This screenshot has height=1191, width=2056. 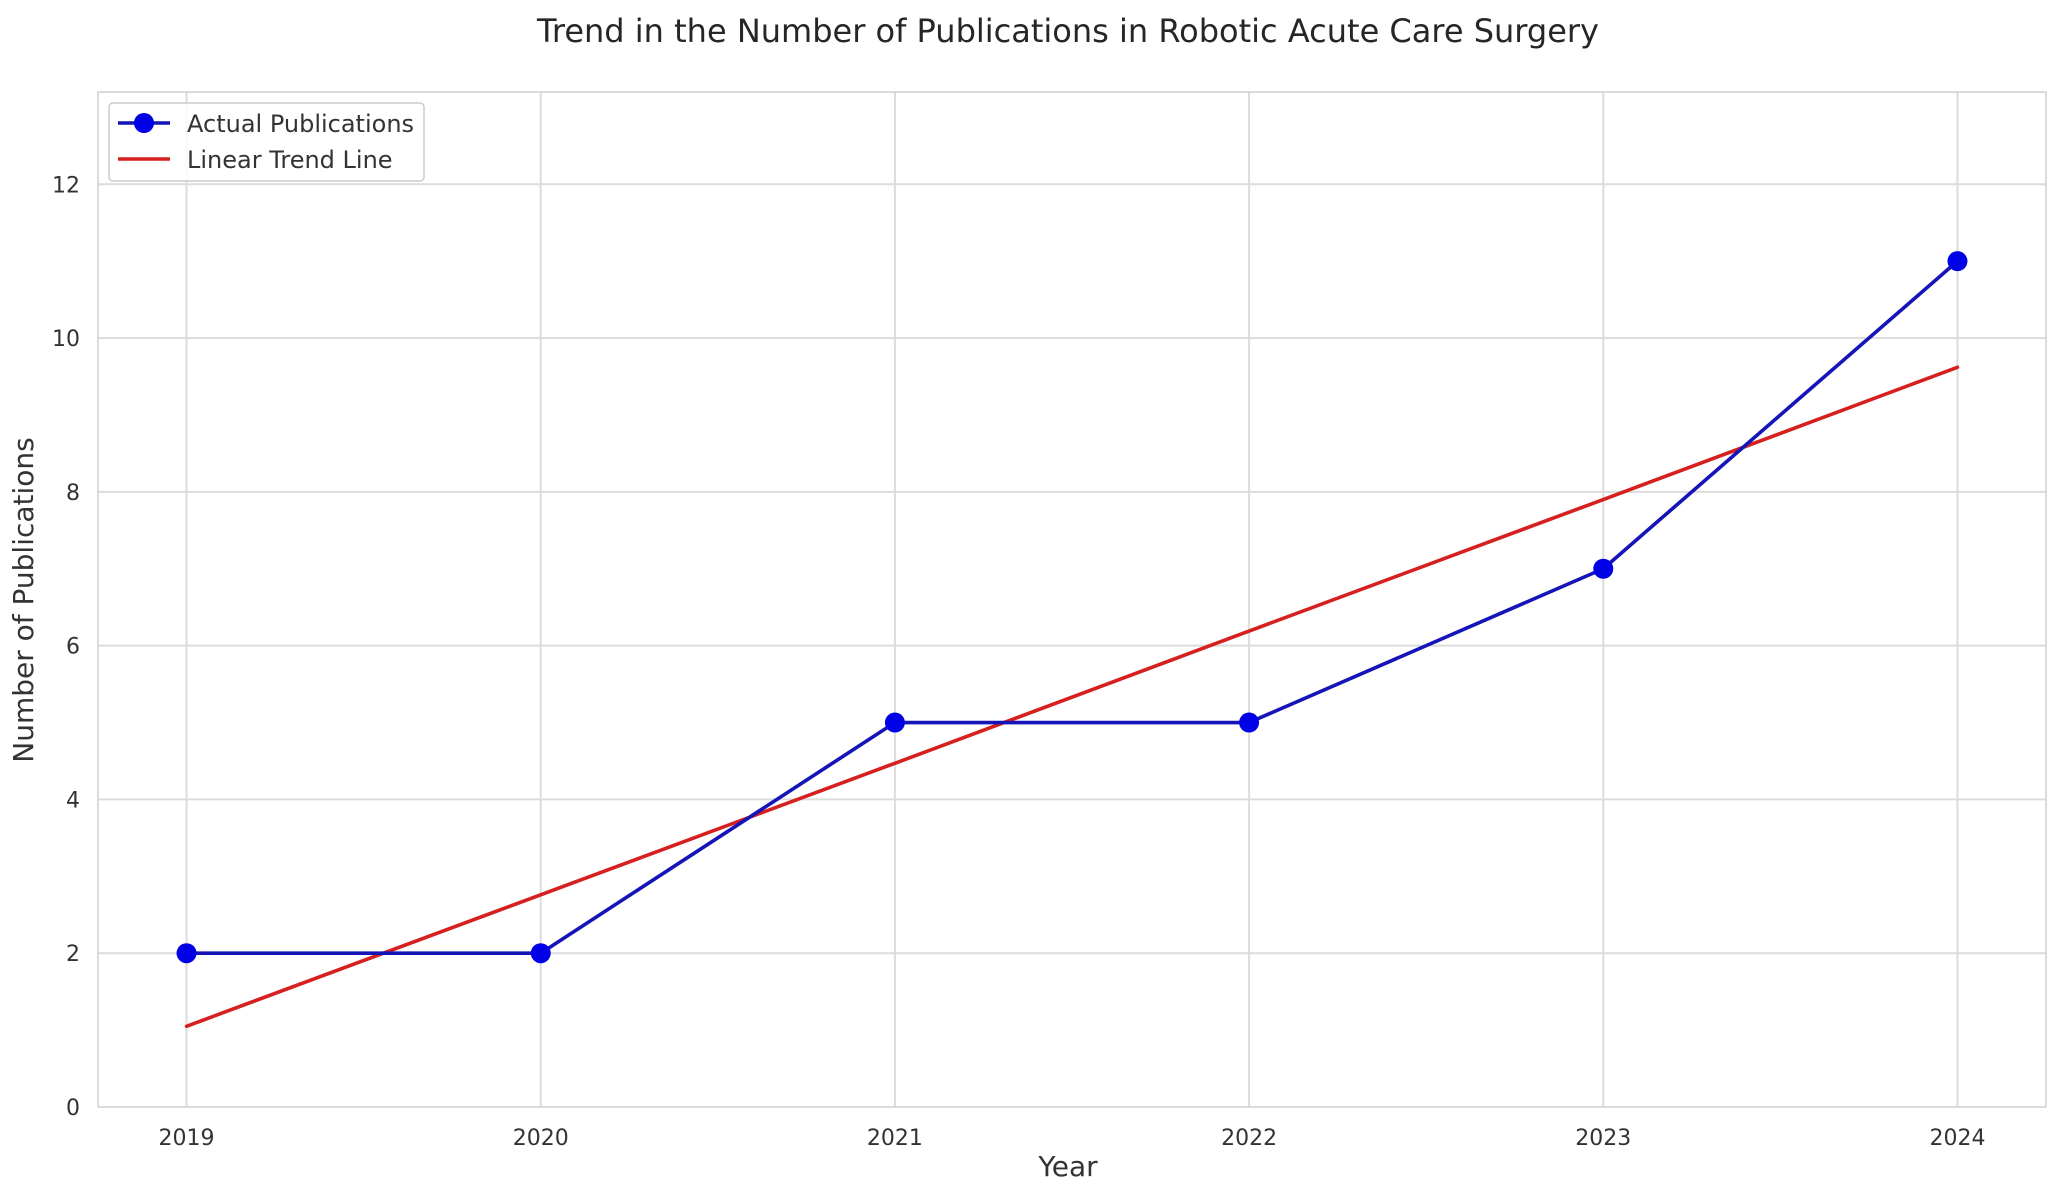 I want to click on x-tick-label-2021: 2021, so click(x=895, y=1138).